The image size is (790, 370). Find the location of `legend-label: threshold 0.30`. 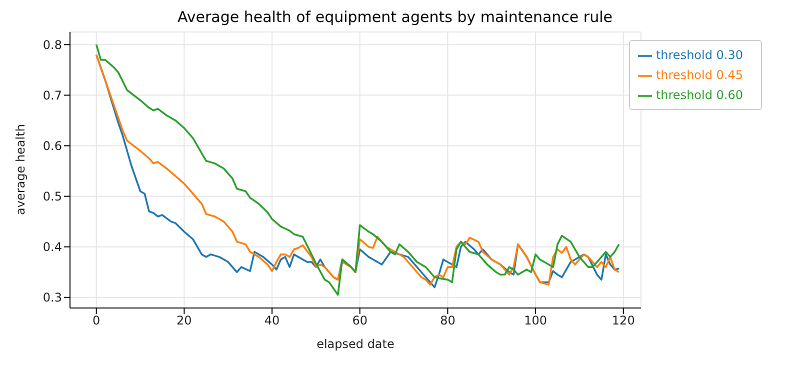

legend-label: threshold 0.30 is located at coordinates (699, 55).